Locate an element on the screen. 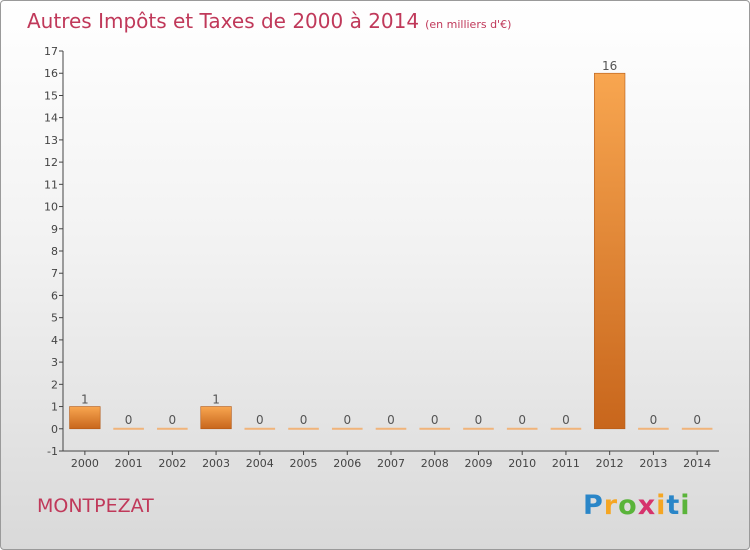  x-tick-label: 2011 is located at coordinates (566, 463).